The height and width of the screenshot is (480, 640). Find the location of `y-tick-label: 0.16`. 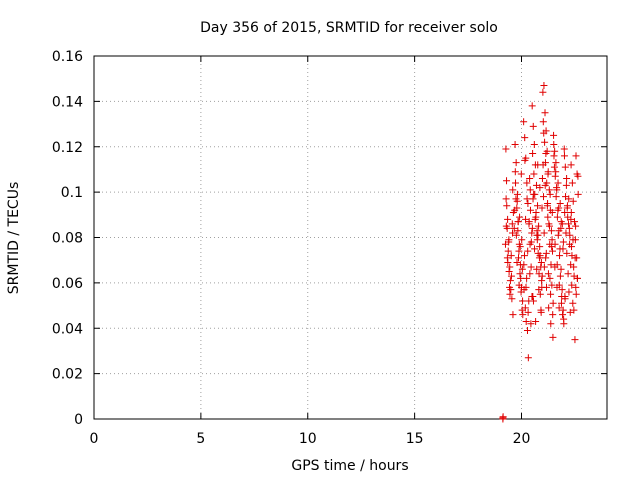

y-tick-label: 0.16 is located at coordinates (67, 57).